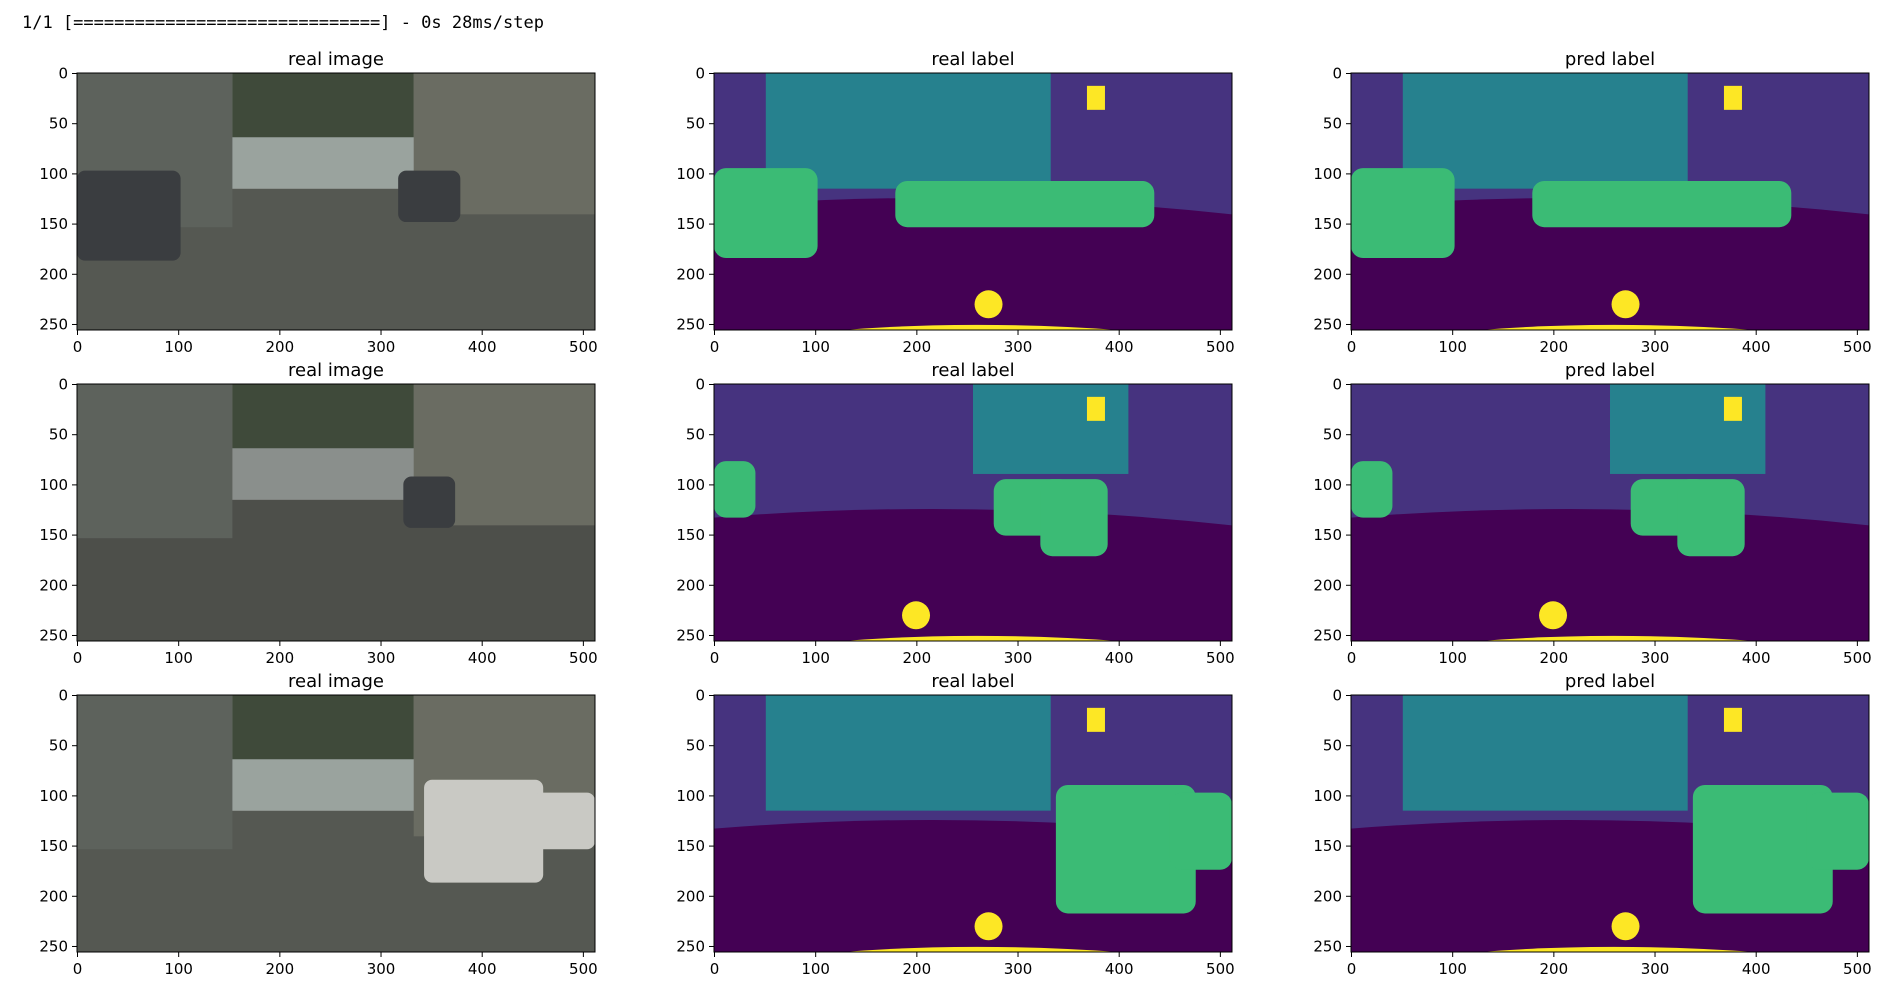  I want to click on road-class, so click(973, 263).